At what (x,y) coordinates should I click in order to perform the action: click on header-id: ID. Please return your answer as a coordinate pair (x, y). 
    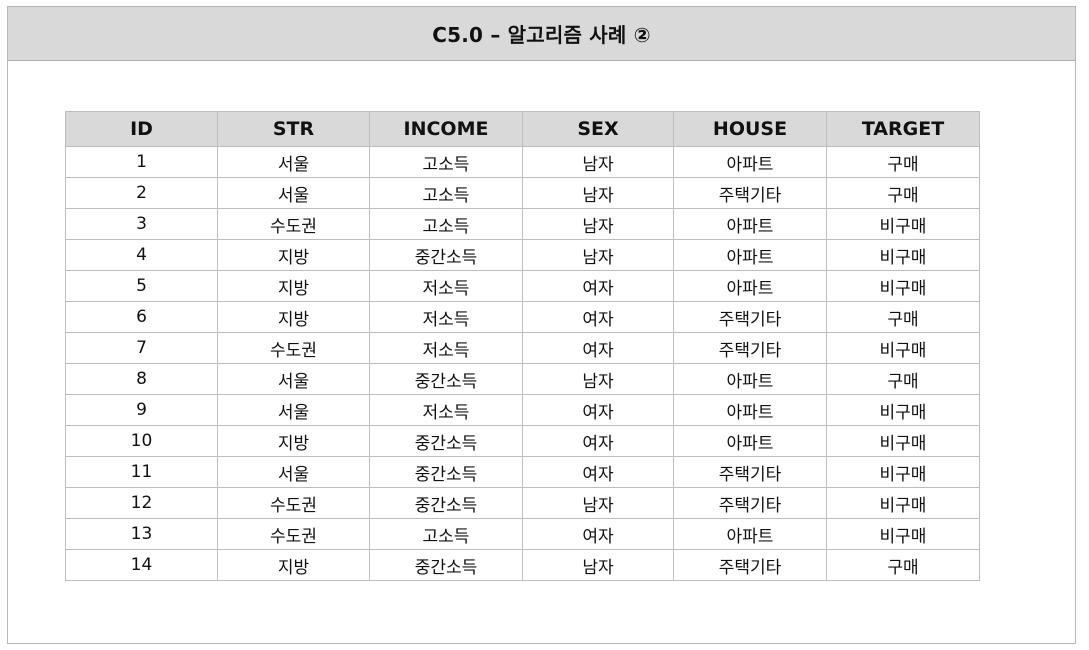
    Looking at the image, I should click on (141, 129).